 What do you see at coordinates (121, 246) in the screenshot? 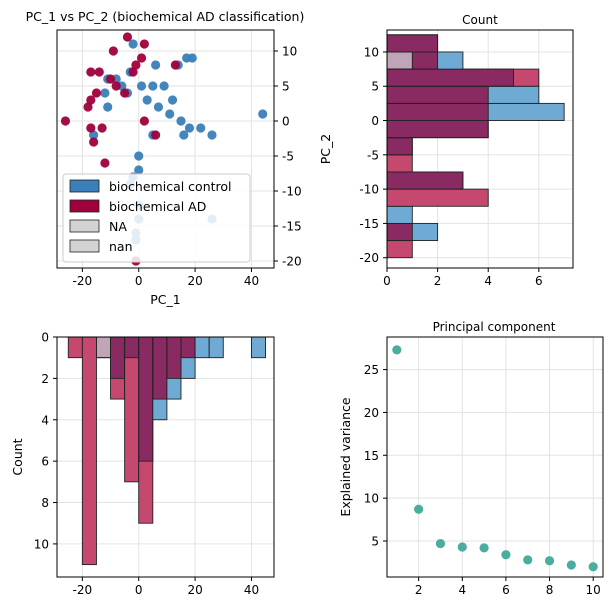
I see `legend-label: nan` at bounding box center [121, 246].